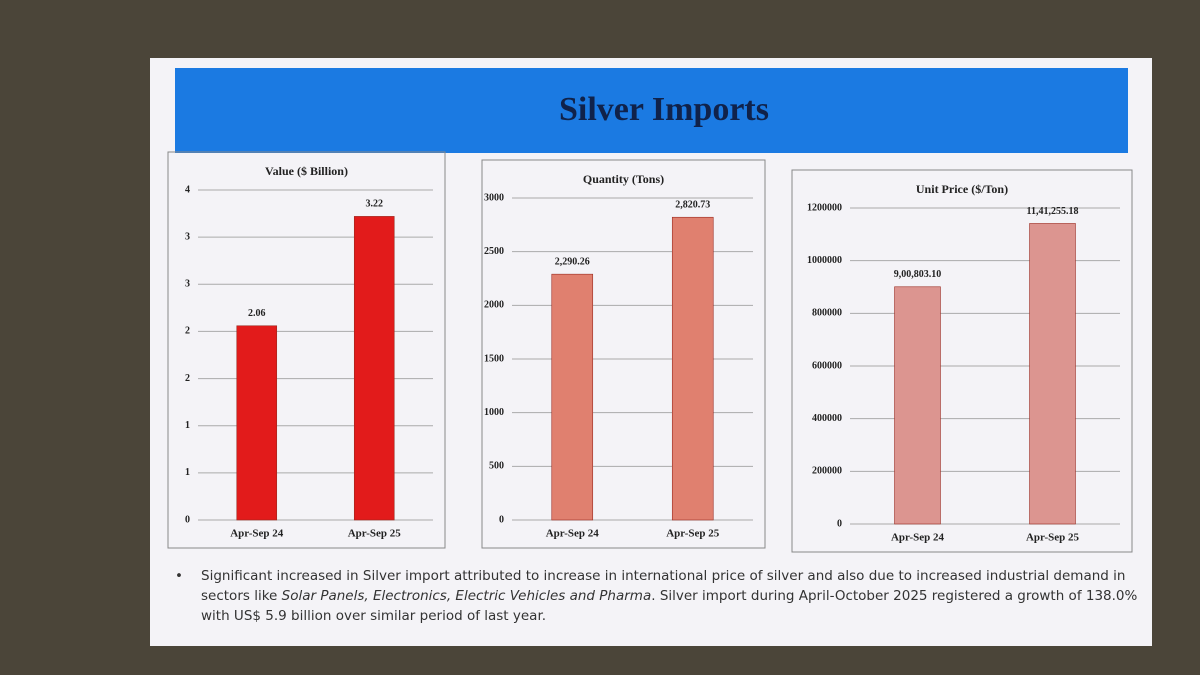 This screenshot has height=675, width=1200. Describe the element at coordinates (962, 189) in the screenshot. I see `chart-title: Unit Price ($/Ton)` at that location.